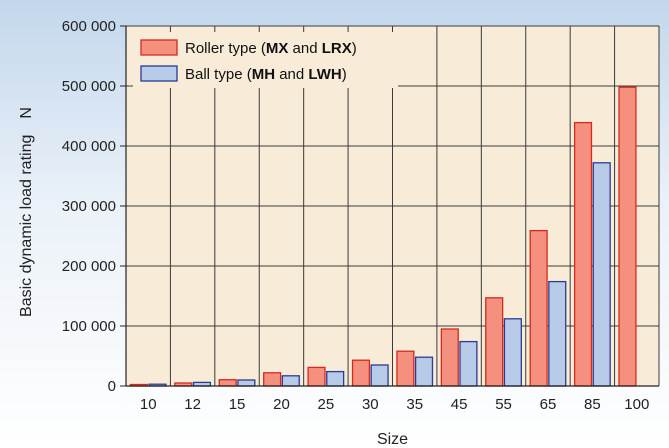 This screenshot has height=448, width=669. Describe the element at coordinates (326, 404) in the screenshot. I see `x-tick-label: 25` at that location.